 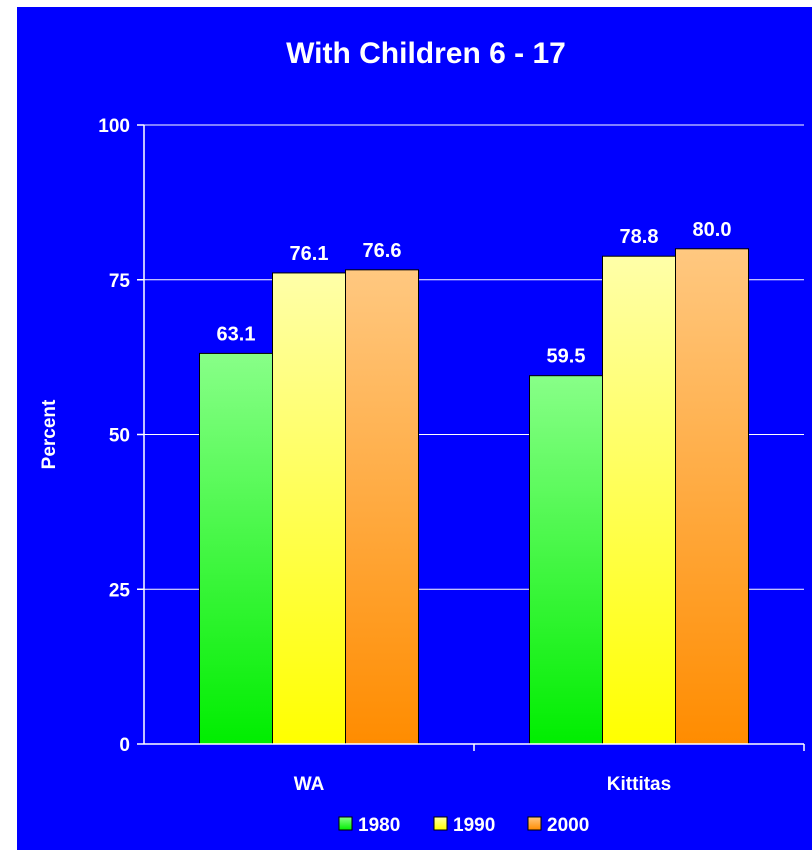 I want to click on chart-title: With Children 6 - 17, so click(x=426, y=53).